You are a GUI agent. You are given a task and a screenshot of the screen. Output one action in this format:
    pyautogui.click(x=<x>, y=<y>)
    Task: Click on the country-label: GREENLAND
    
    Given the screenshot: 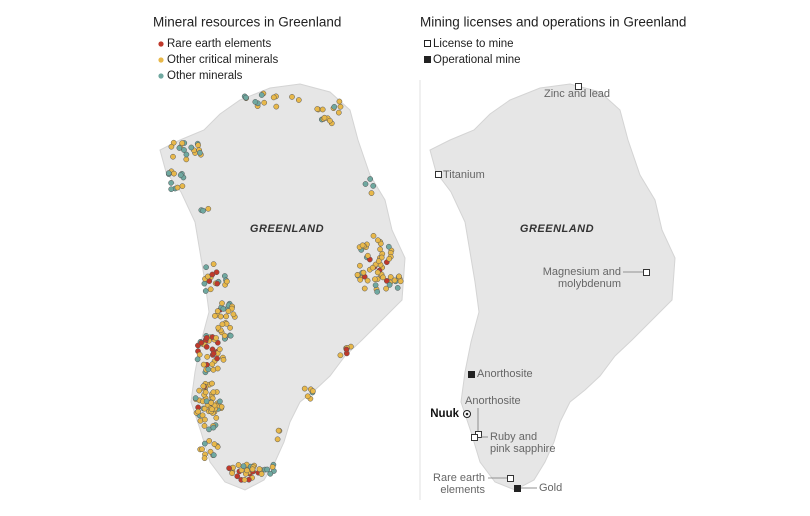 What is the action you would take?
    pyautogui.click(x=557, y=229)
    